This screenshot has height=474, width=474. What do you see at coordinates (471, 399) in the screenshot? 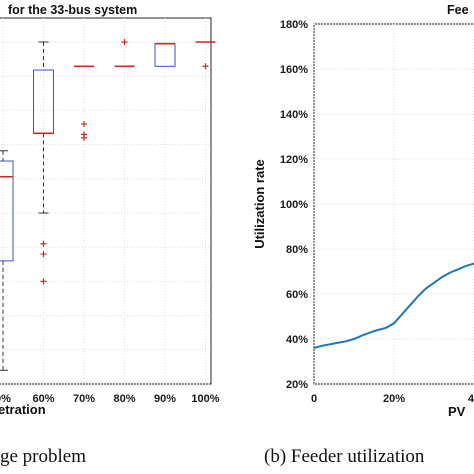
I see `line-x-tick-label: 40` at bounding box center [471, 399].